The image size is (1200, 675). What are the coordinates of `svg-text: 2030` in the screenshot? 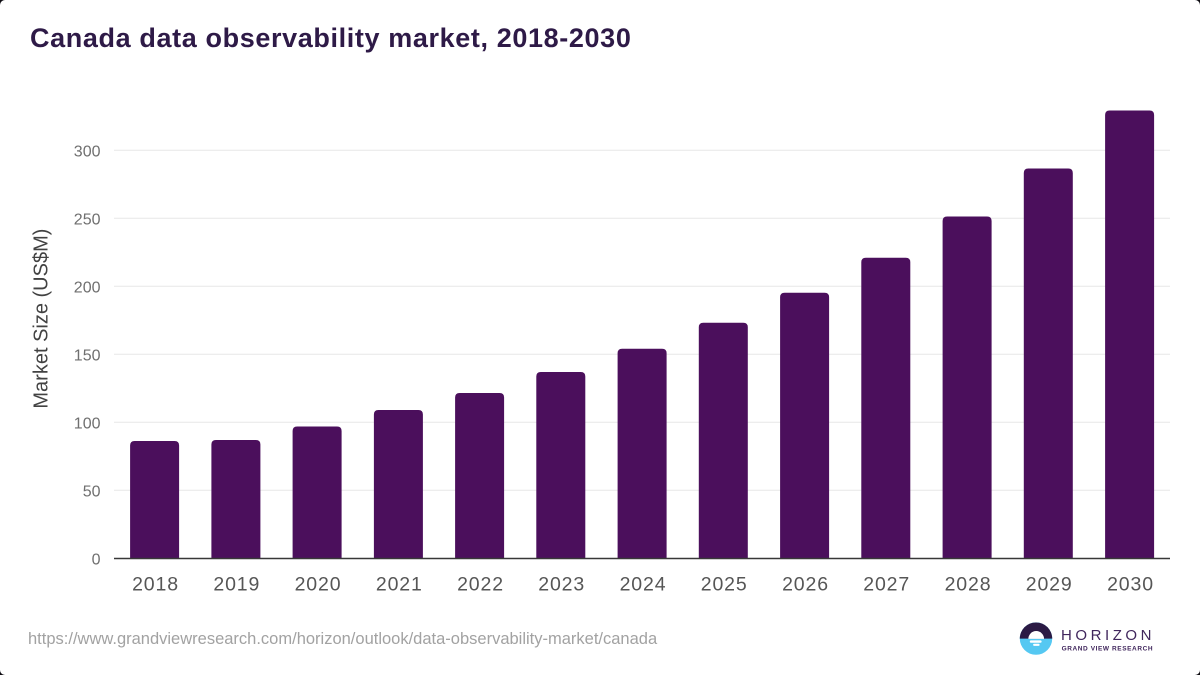 It's located at (1130, 584).